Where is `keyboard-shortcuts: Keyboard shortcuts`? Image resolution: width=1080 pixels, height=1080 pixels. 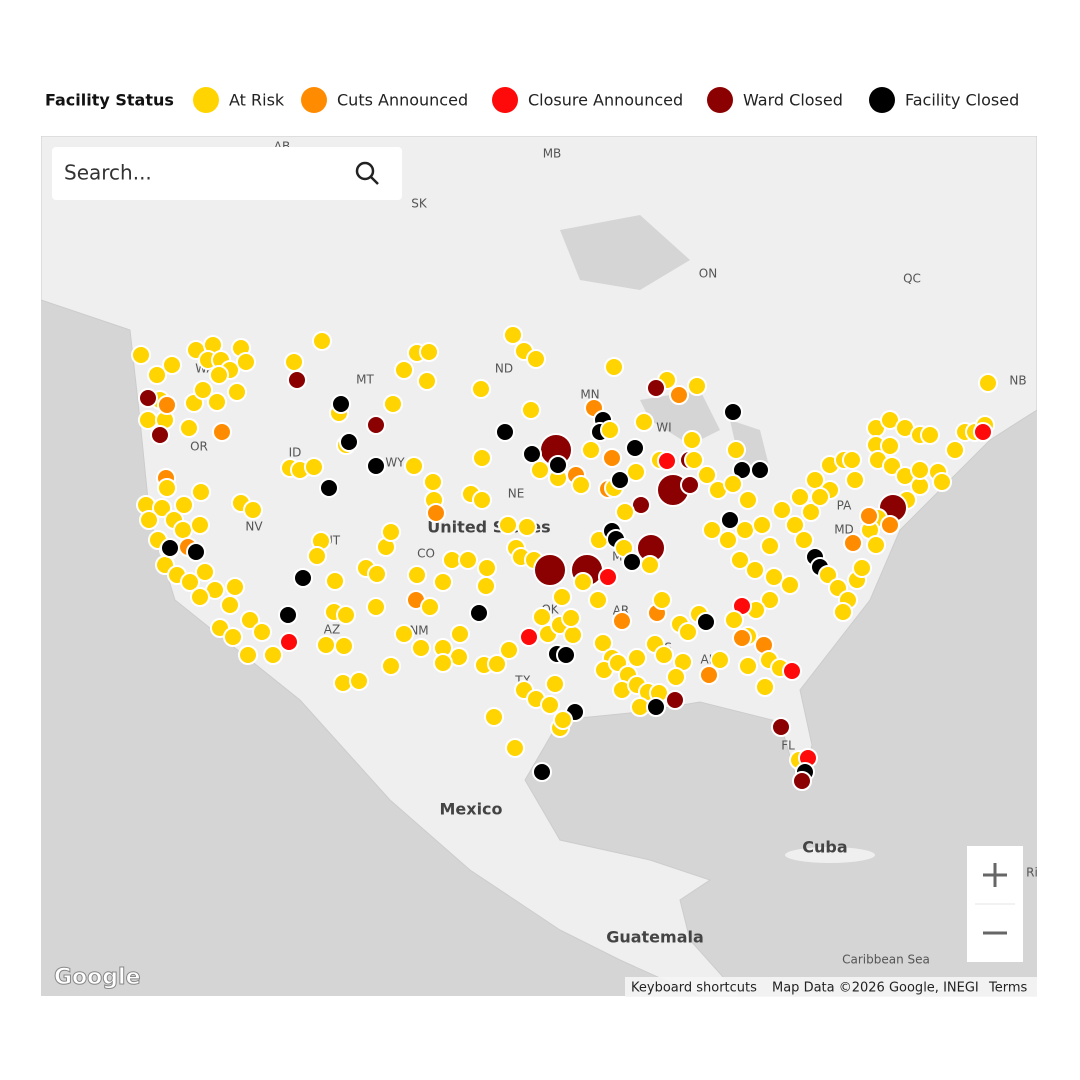
keyboard-shortcuts: Keyboard shortcuts is located at coordinates (694, 988).